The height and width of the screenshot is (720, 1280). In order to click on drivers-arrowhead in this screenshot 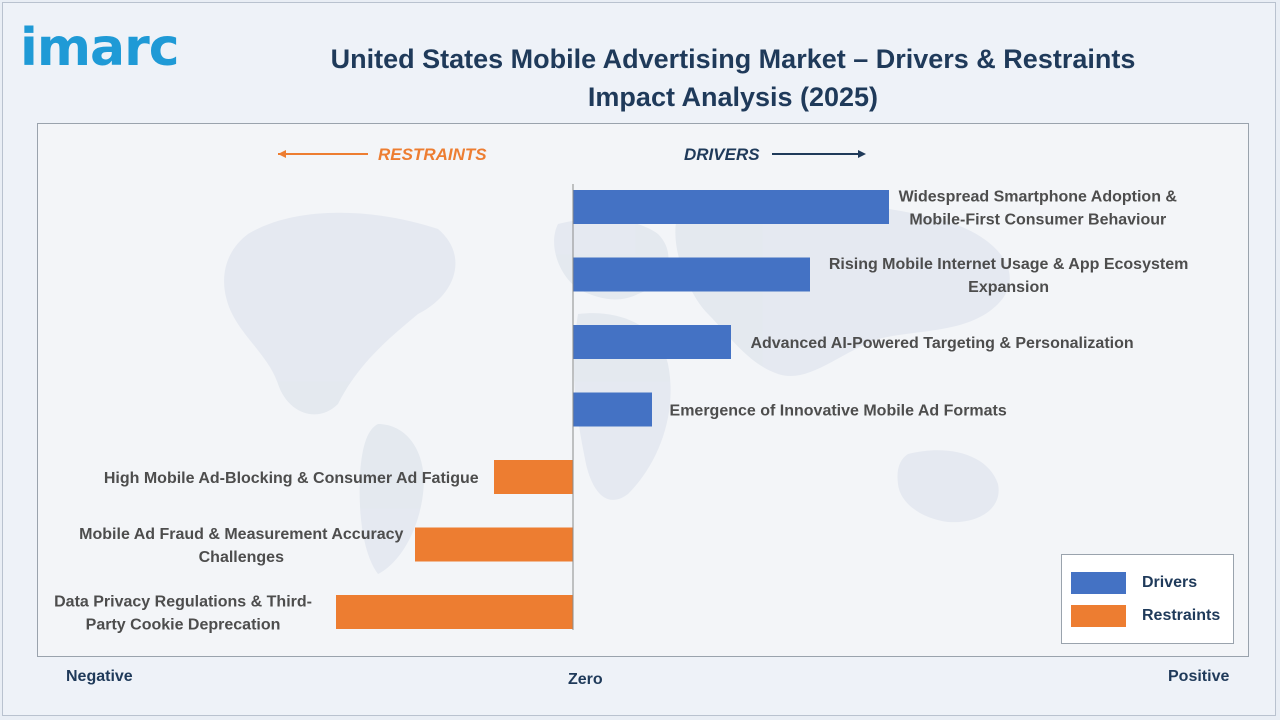, I will do `click(862, 154)`.